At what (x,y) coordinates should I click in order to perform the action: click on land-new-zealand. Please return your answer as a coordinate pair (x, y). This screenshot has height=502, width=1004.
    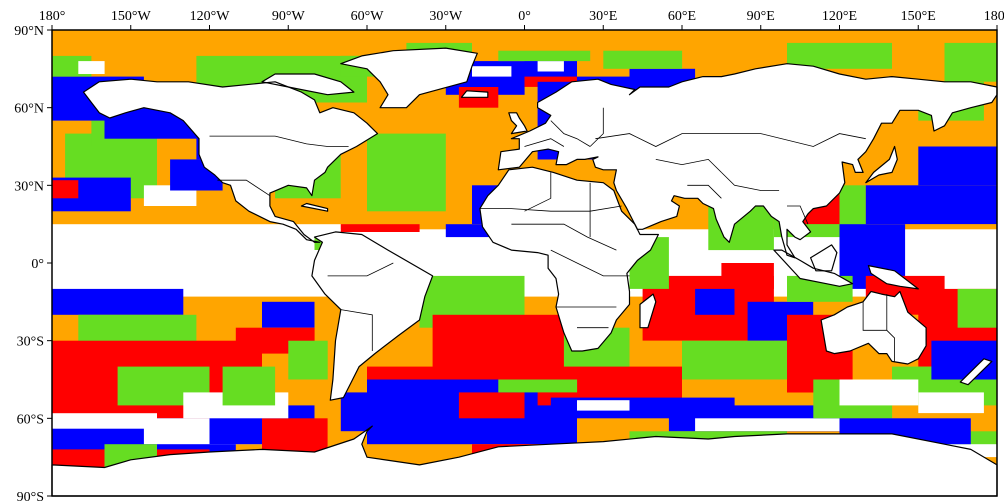
    Looking at the image, I should click on (976, 371).